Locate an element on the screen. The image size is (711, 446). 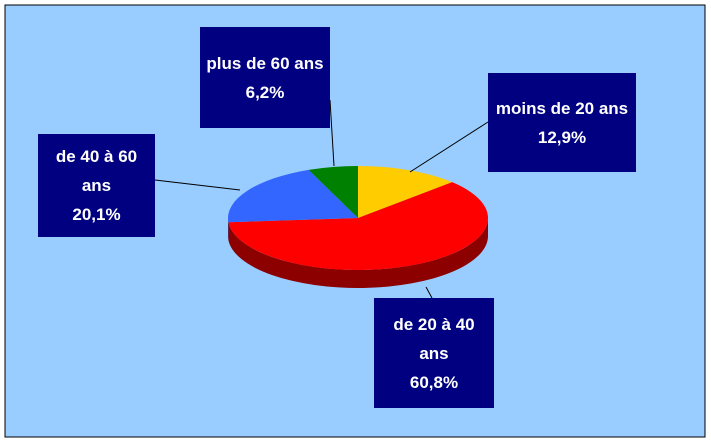
value-label: 60,8% is located at coordinates (434, 382).